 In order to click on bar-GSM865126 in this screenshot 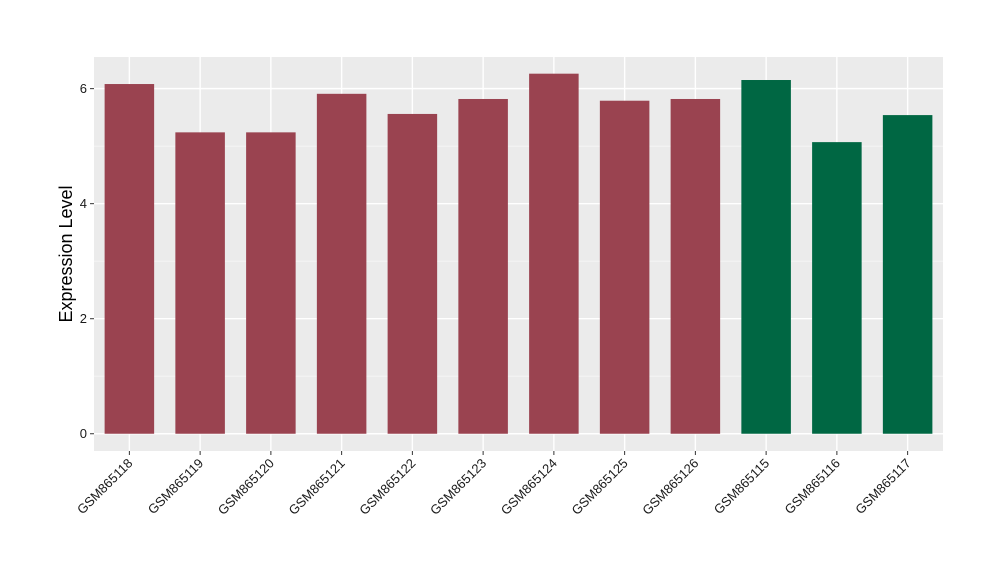, I will do `click(695, 266)`.